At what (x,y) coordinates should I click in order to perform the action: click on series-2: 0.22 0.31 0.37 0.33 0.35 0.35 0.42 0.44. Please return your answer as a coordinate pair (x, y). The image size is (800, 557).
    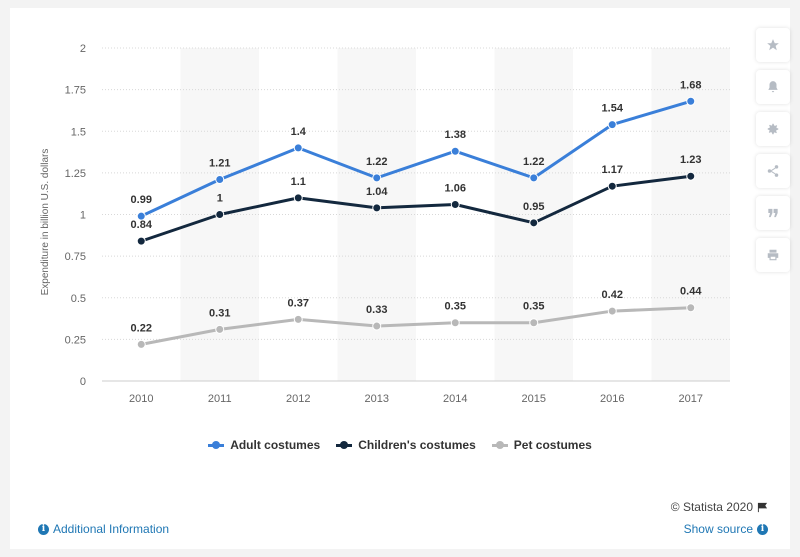
    Looking at the image, I should click on (416, 317).